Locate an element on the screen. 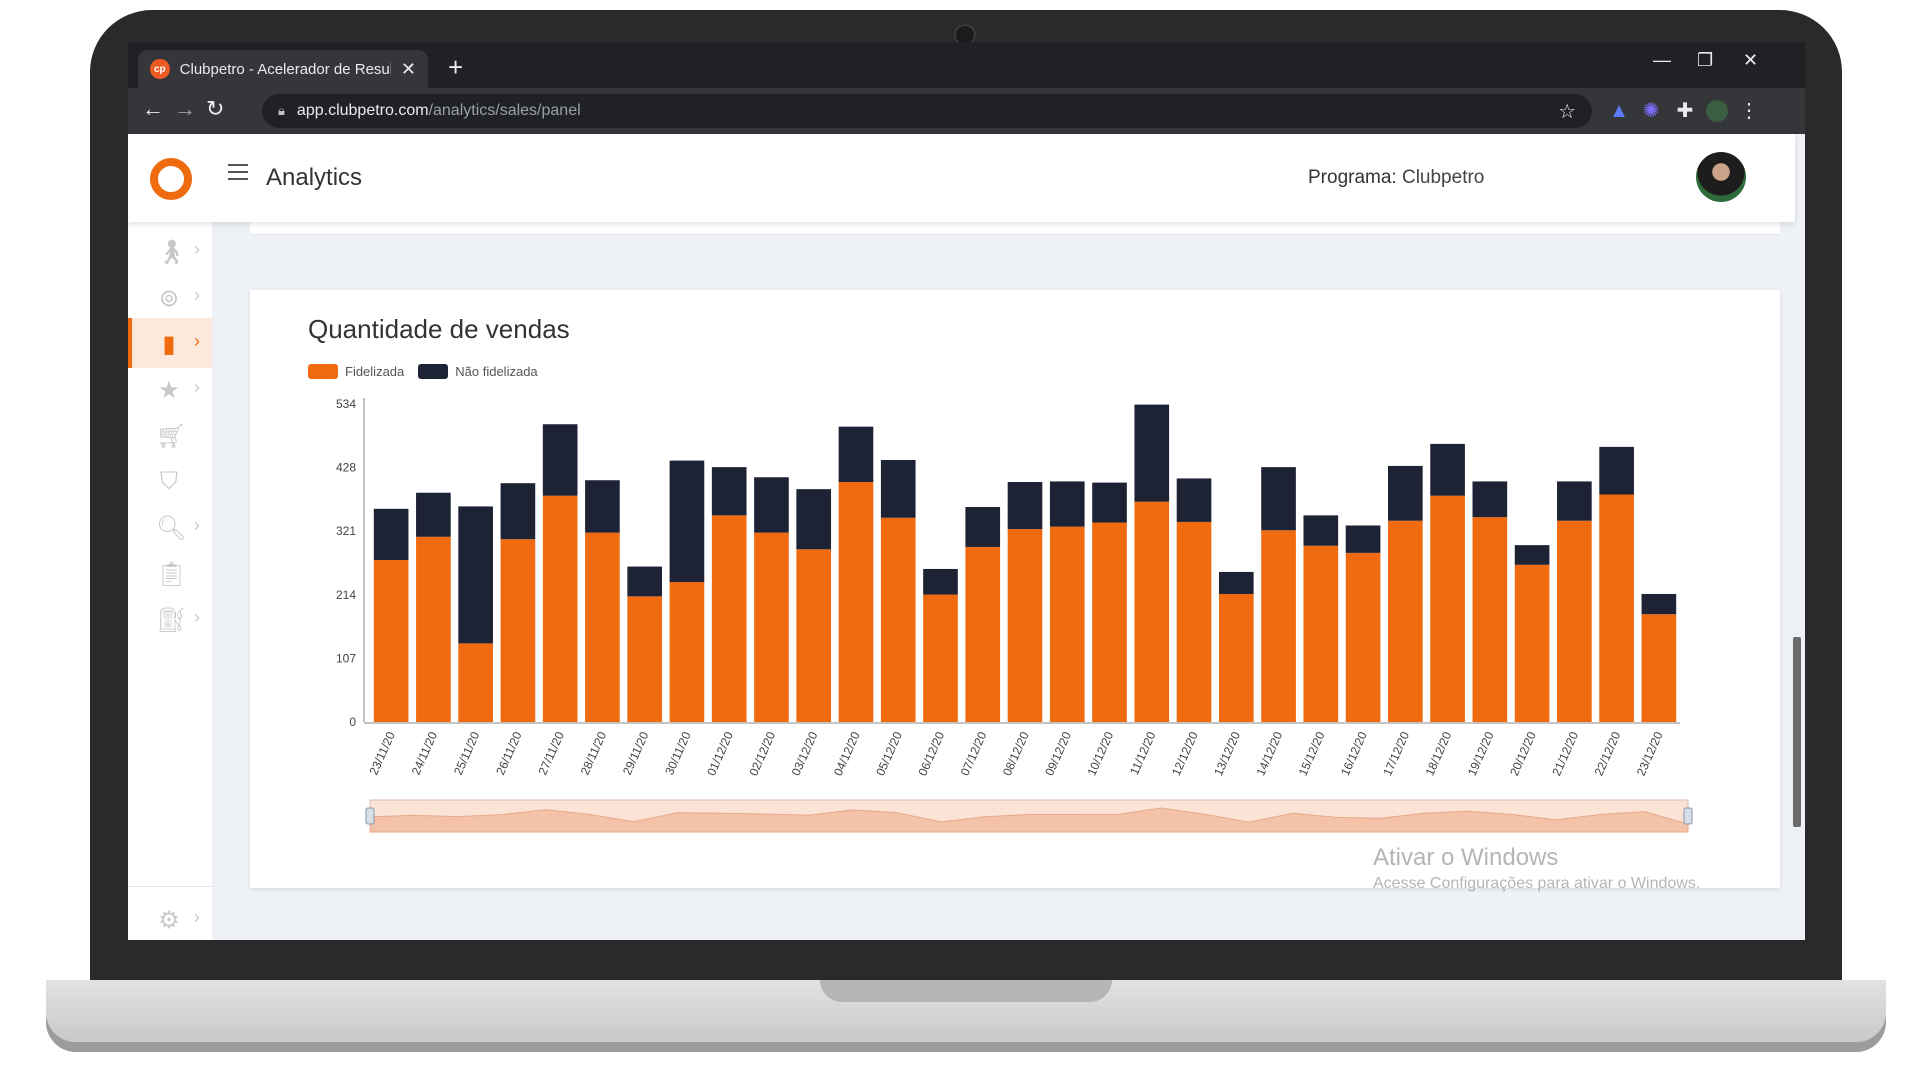 This screenshot has height=1080, width=1920. legend-item-nao-fidelizada: Não fidelizada is located at coordinates (478, 371).